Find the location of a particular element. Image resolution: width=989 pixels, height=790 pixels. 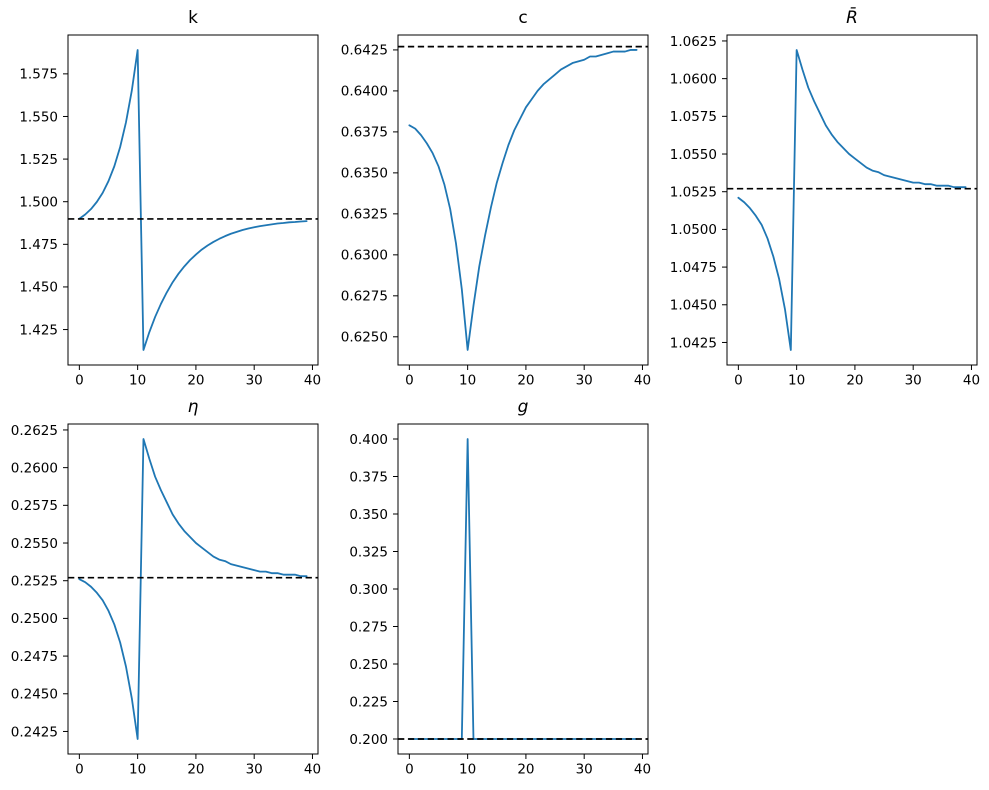

x-tick-label-k: 0 is located at coordinates (79, 381).